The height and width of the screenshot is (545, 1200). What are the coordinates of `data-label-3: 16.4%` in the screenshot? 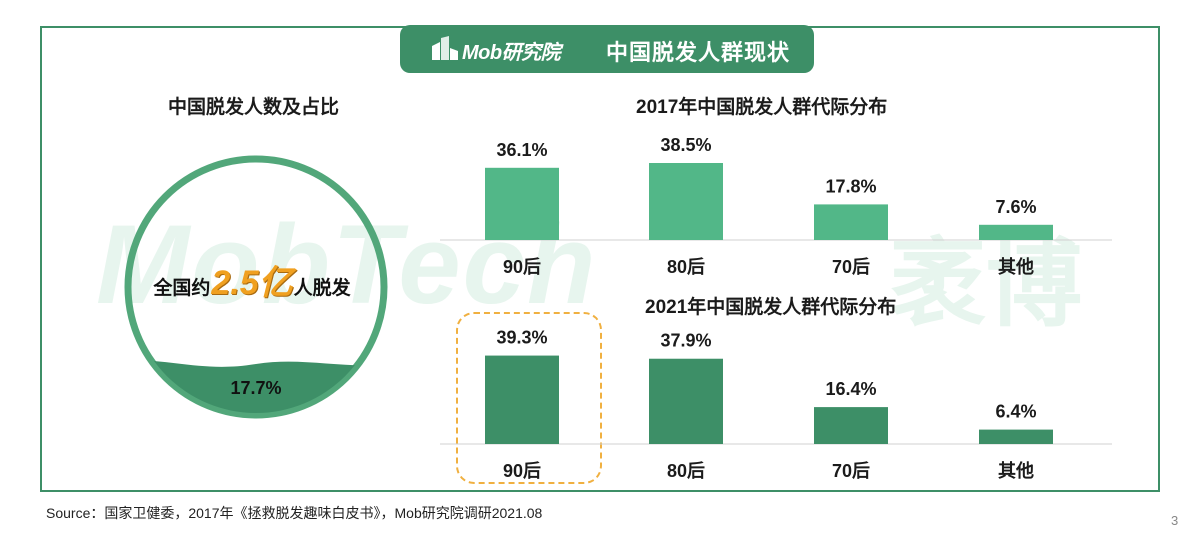 It's located at (850, 389).